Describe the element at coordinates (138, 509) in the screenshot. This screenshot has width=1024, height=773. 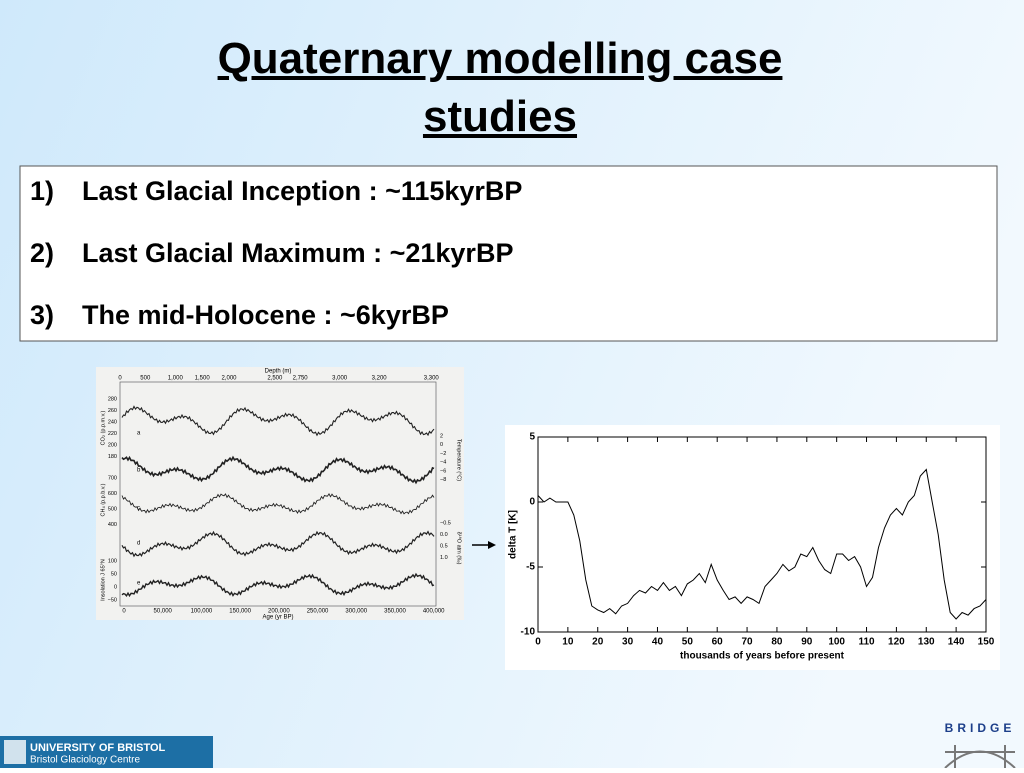
I see `fig-curve-letter: c` at that location.